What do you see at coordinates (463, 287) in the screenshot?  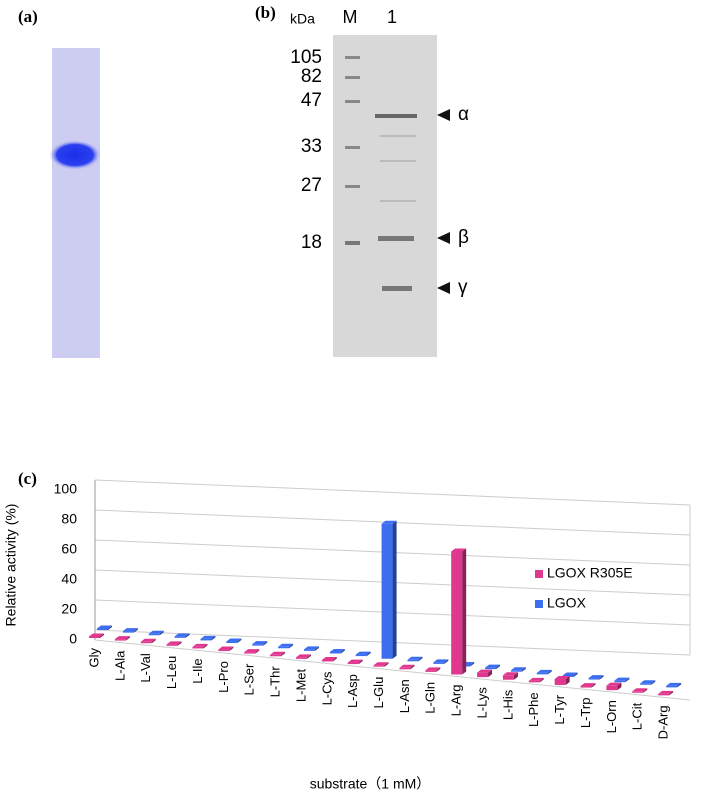 I see `band-label: γ` at bounding box center [463, 287].